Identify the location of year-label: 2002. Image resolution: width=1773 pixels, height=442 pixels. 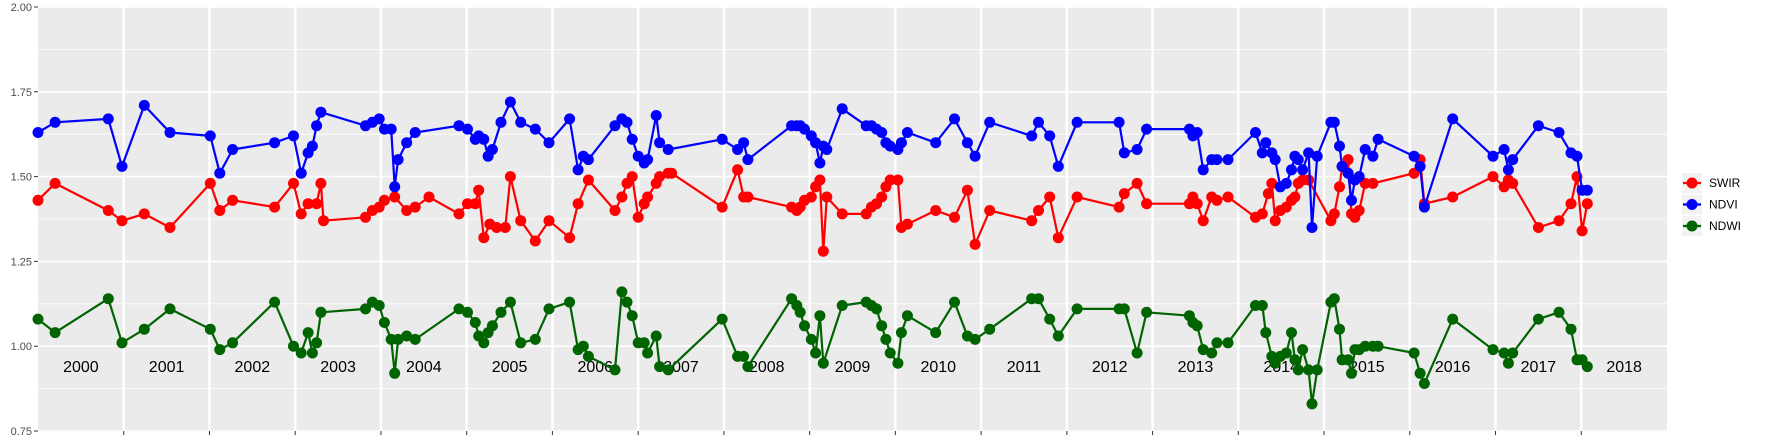
(253, 367).